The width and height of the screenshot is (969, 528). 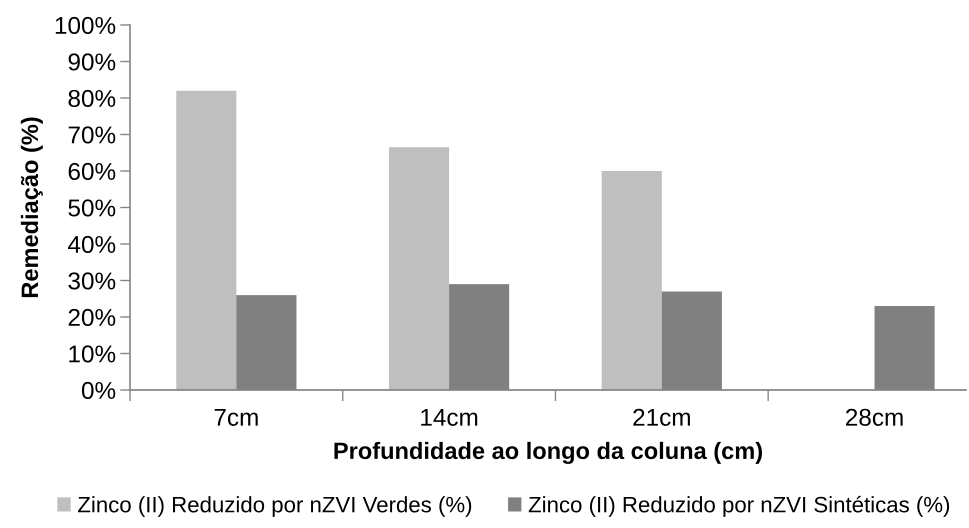 What do you see at coordinates (449, 417) in the screenshot?
I see `x-tick-label: 14cm` at bounding box center [449, 417].